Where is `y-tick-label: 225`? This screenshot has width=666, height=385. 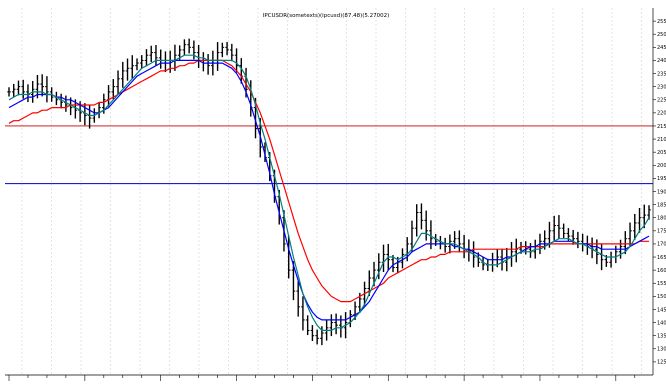 y-tick-label: 225 is located at coordinates (661, 101).